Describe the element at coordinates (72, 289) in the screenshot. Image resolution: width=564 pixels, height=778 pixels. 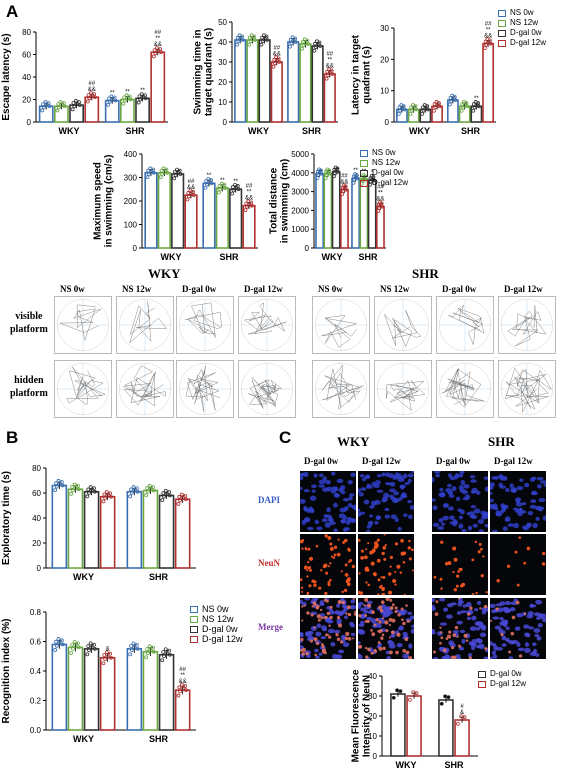
I see `maze-column-label: NS 0w` at that location.